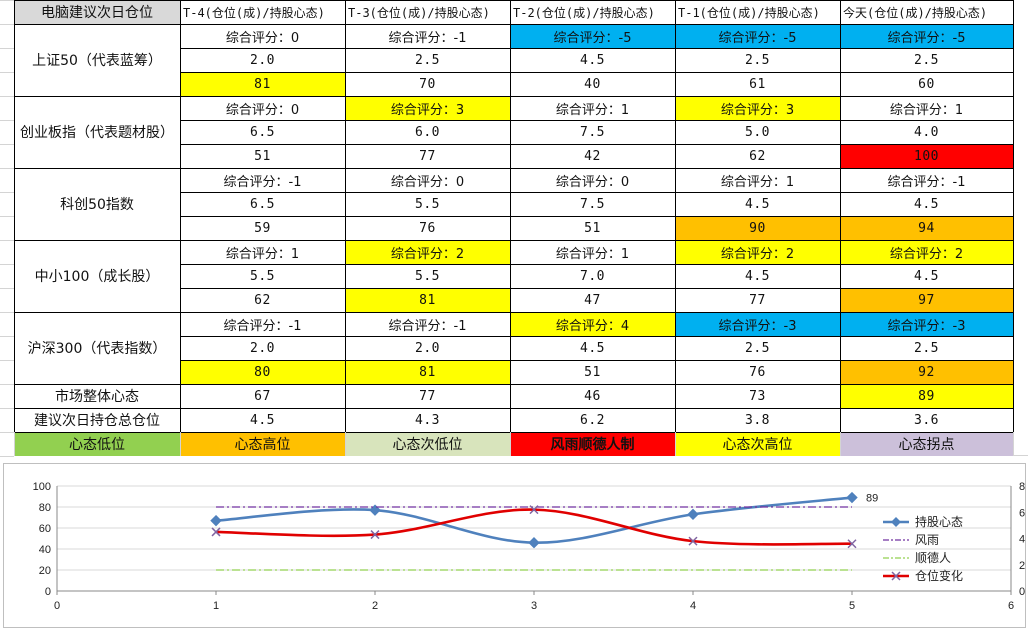 This screenshot has height=630, width=1028. I want to click on mood-cell: 42, so click(592, 156).